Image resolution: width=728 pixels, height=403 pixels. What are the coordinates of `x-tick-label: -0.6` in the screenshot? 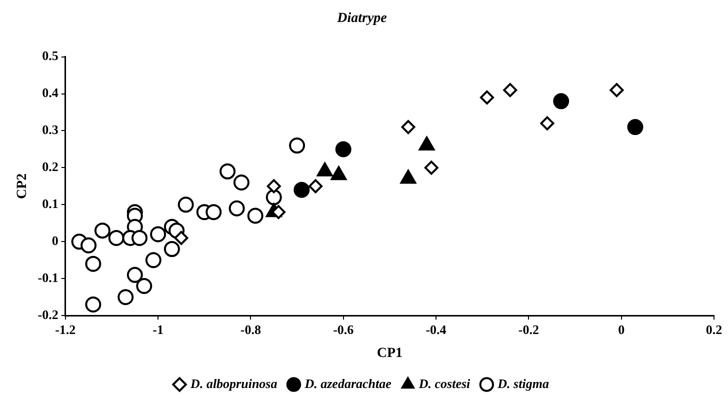 It's located at (343, 329).